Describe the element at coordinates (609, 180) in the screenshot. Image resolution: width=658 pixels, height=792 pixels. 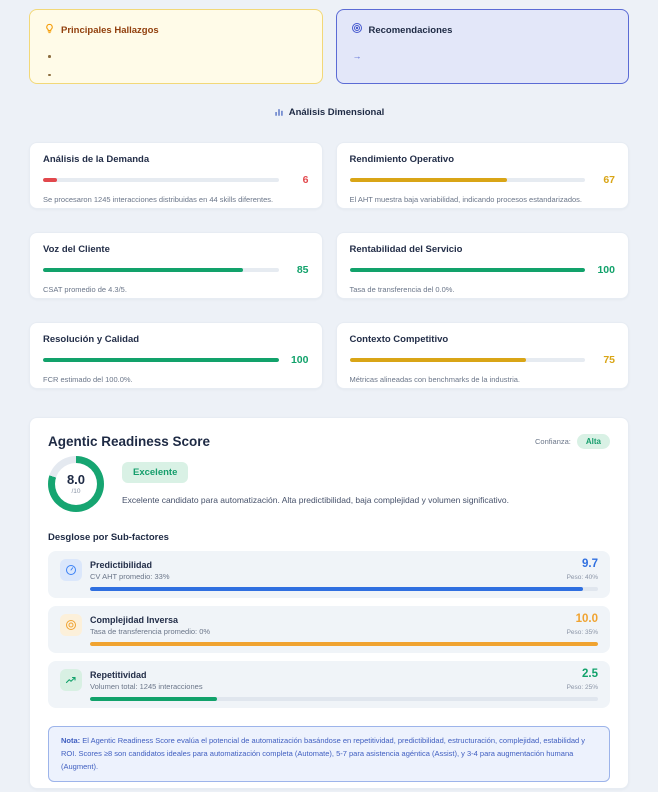
I see `metric-score: 67` at that location.